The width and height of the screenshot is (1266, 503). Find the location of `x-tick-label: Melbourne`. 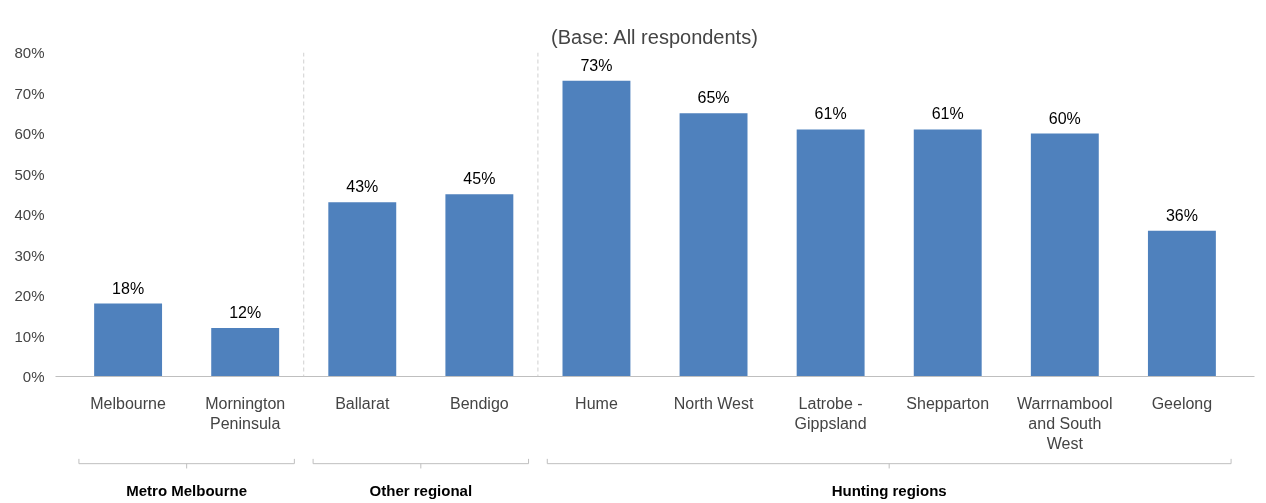

x-tick-label: Melbourne is located at coordinates (128, 403).